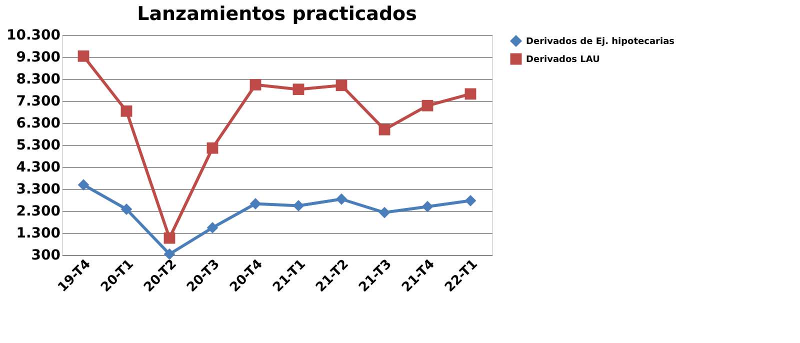 This screenshot has height=343, width=800. I want to click on y-tick-label: 3.300, so click(38, 190).